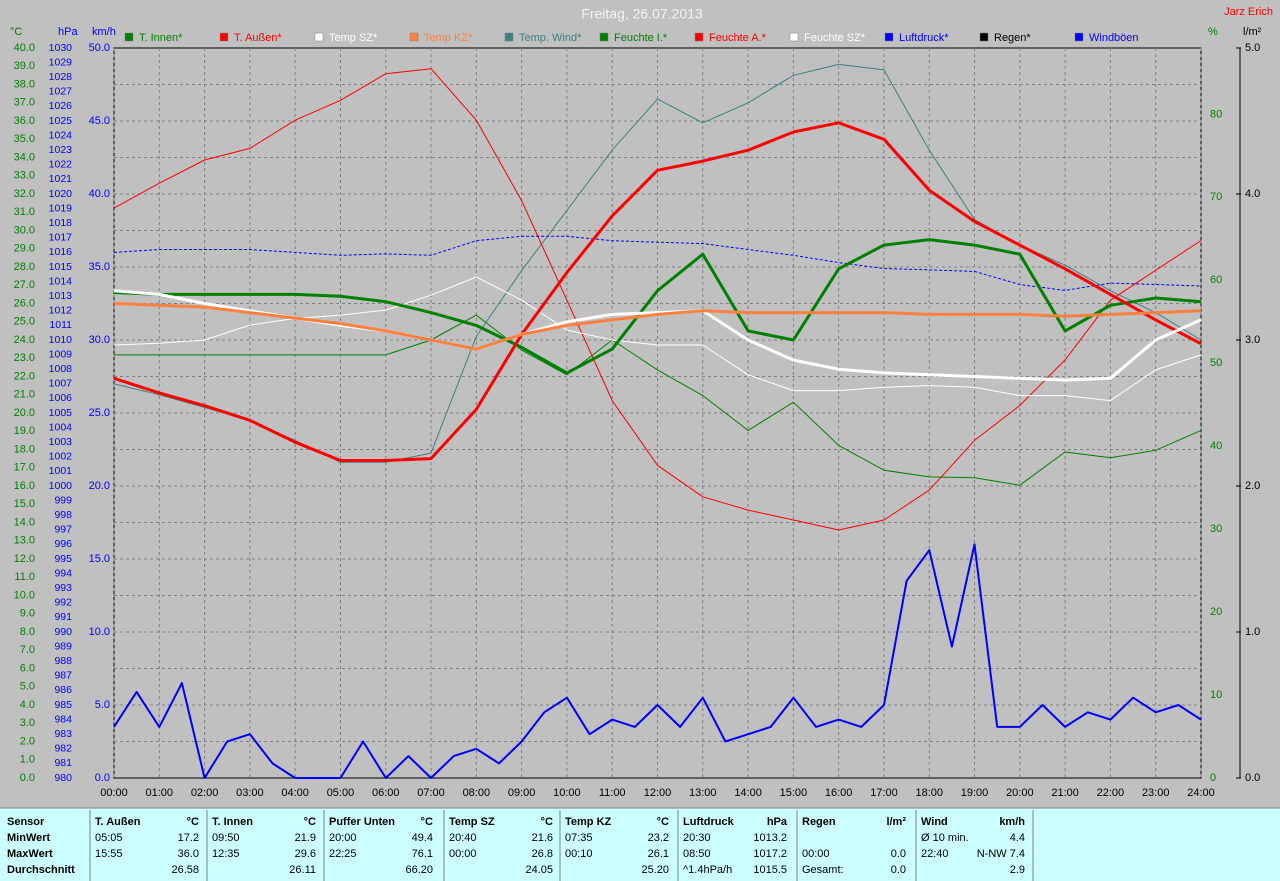  What do you see at coordinates (542, 838) in the screenshot?
I see `stats-cell-value: 21.6` at bounding box center [542, 838].